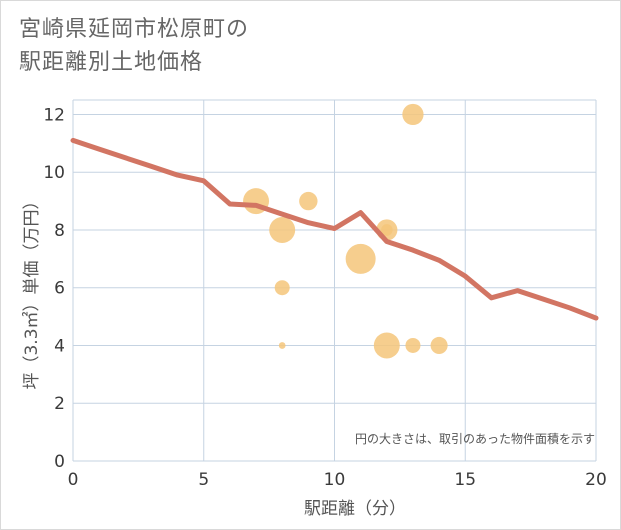 This screenshot has width=621, height=530. What do you see at coordinates (596, 480) in the screenshot?
I see `x-tick-label-20: 20` at bounding box center [596, 480].